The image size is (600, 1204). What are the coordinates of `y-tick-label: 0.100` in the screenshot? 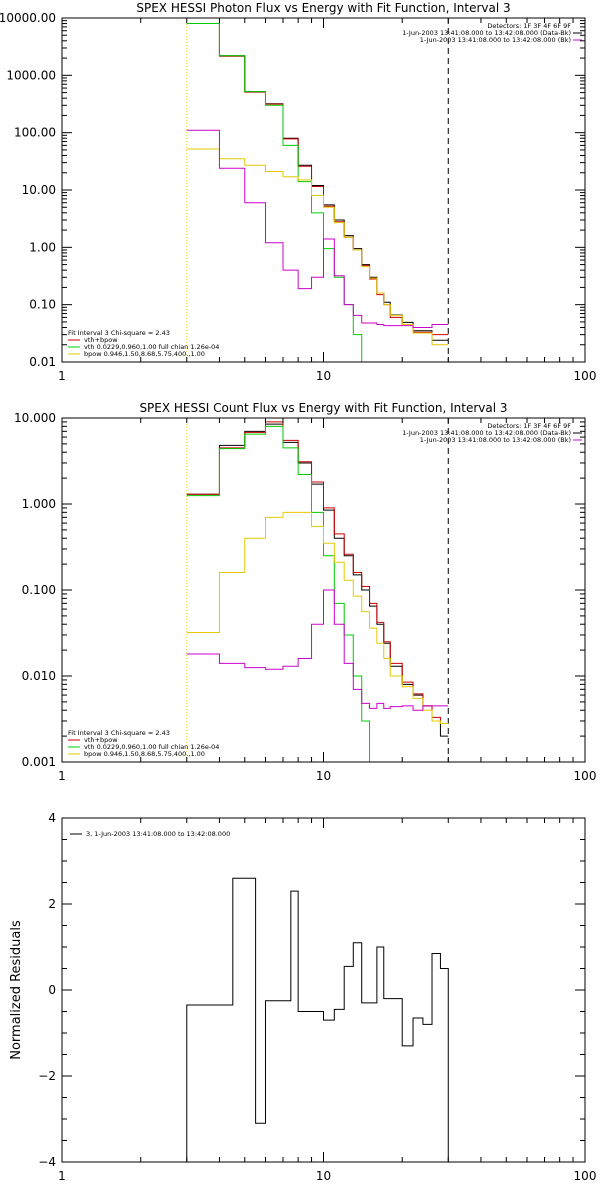 It's located at (39, 590).